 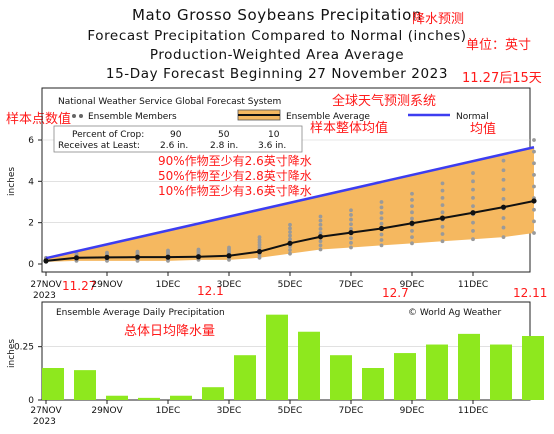 I want to click on crop-table-row2-label: Receives at Least:, so click(x=99, y=146).